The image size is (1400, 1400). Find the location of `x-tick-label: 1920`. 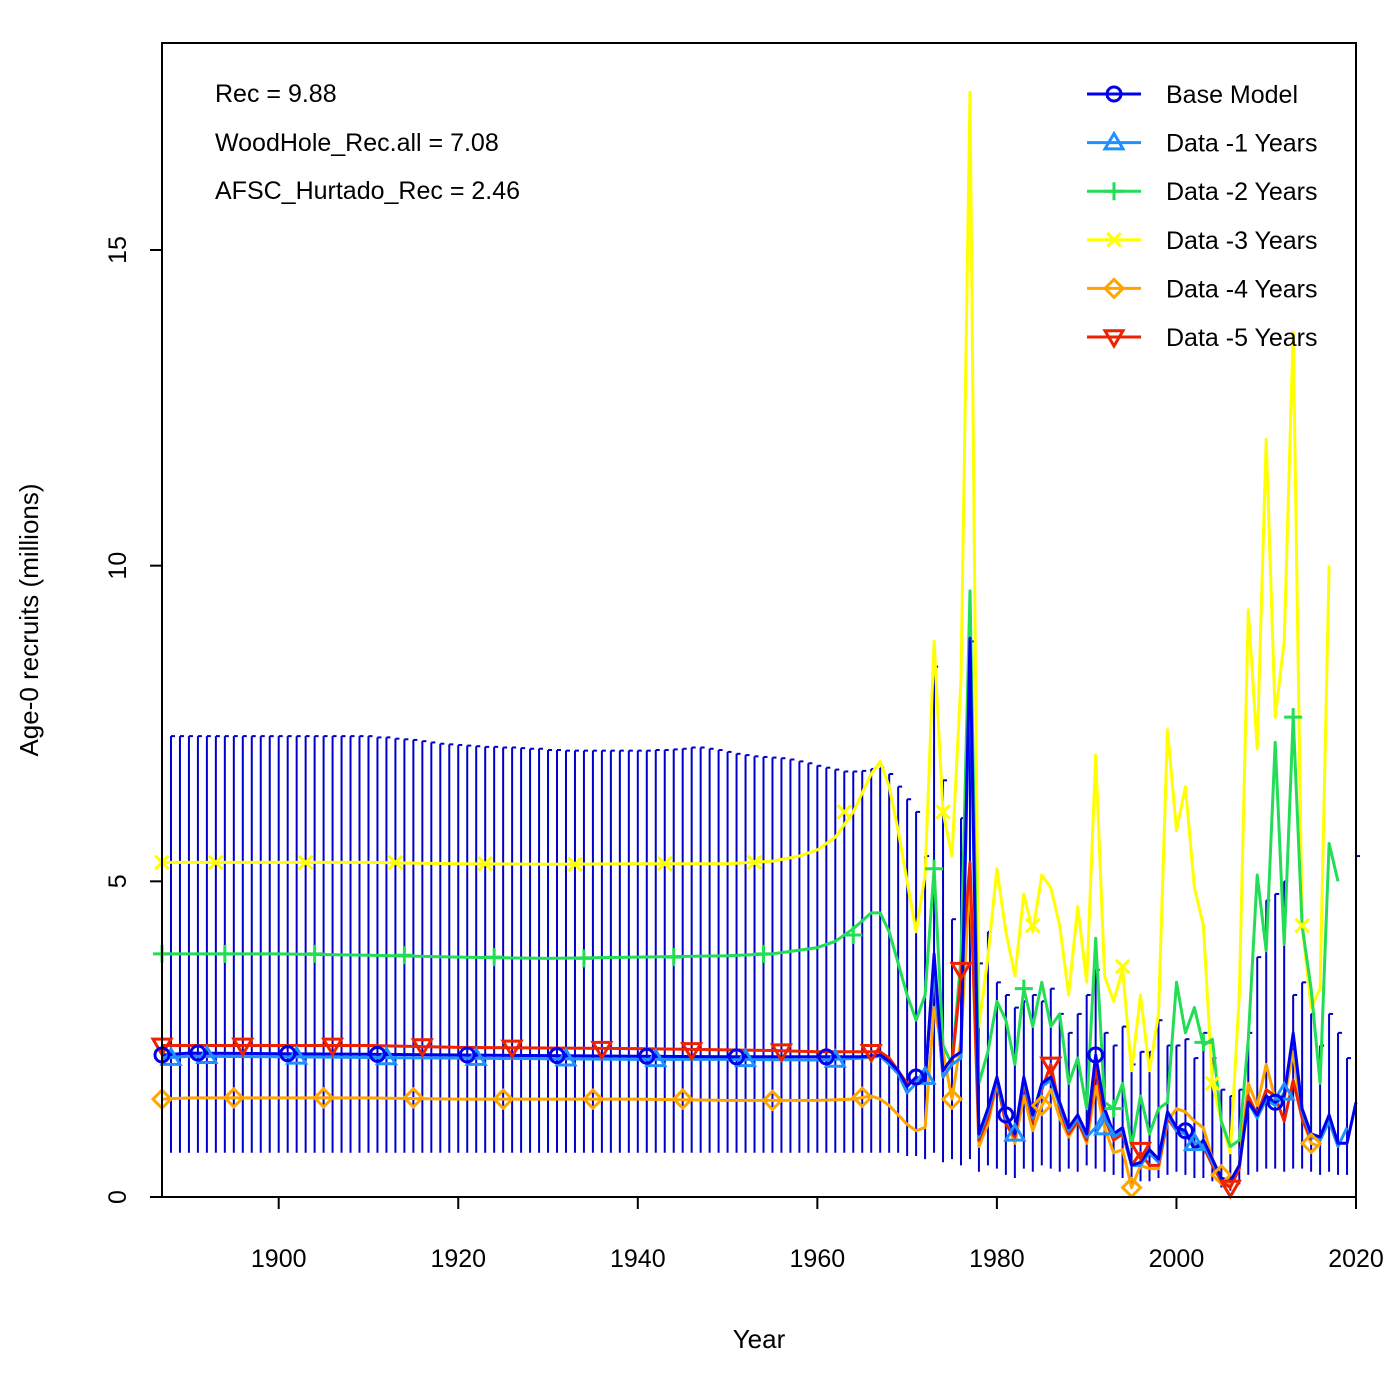

x-tick-label: 1920 is located at coordinates (458, 1259).